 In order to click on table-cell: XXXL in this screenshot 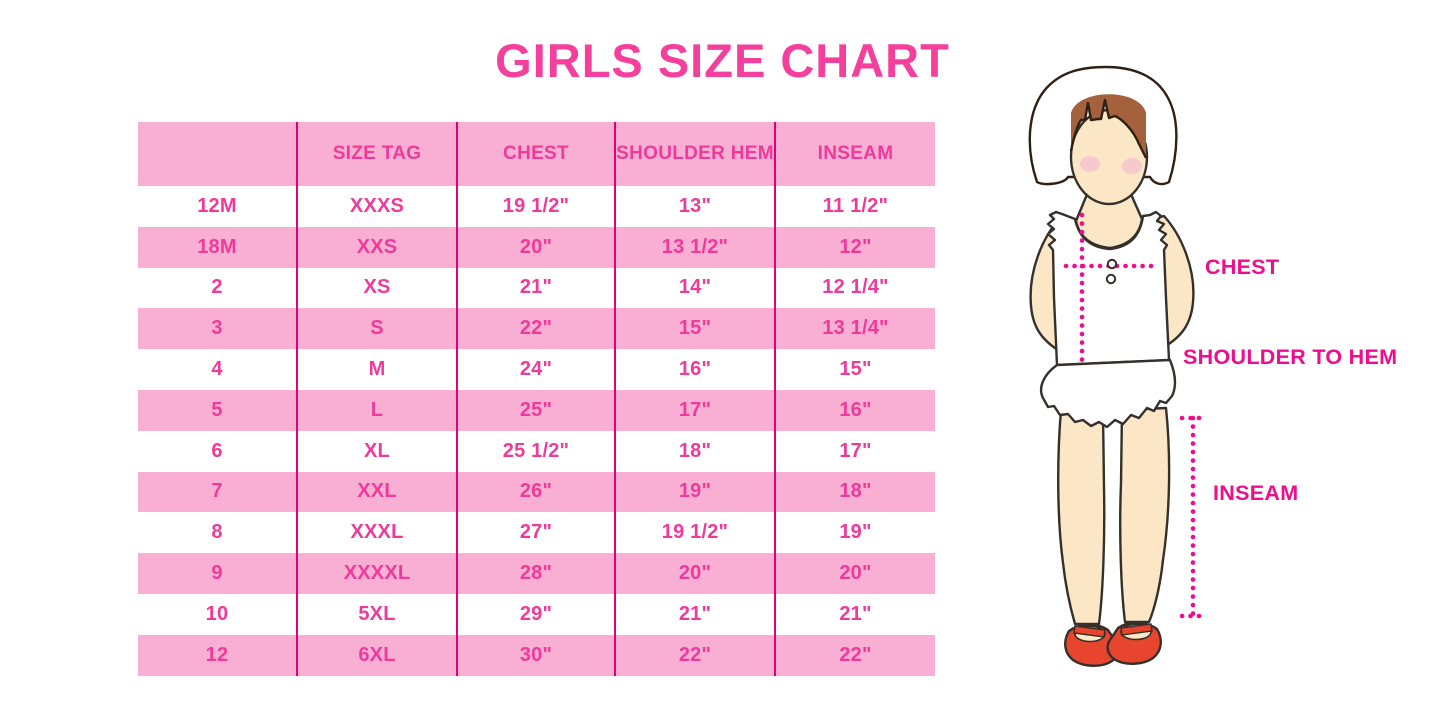, I will do `click(376, 533)`.